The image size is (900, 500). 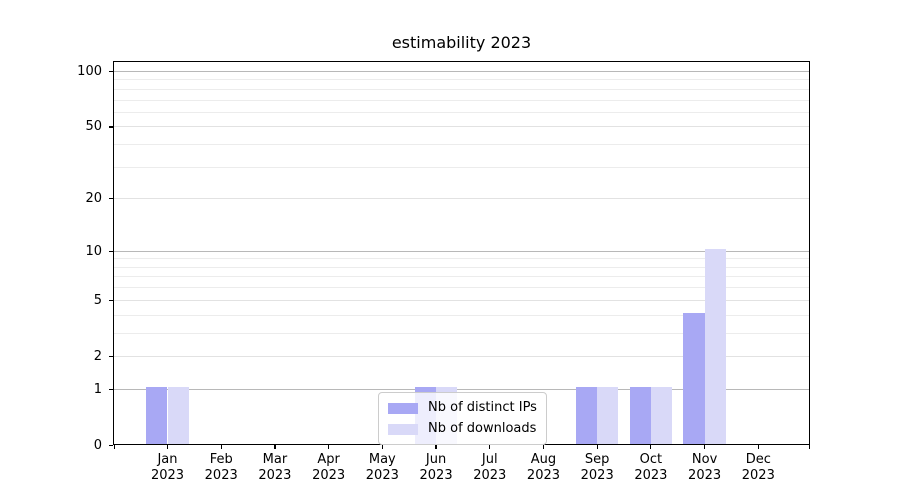 I want to click on y-tick-label-0: 0, so click(x=97, y=445).